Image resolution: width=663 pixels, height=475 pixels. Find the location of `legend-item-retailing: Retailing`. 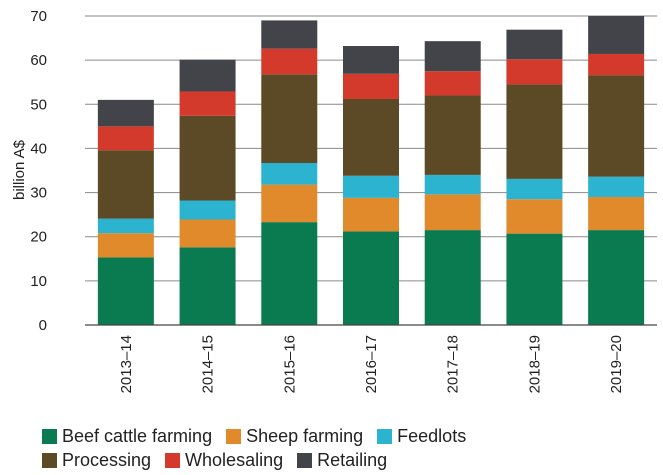

legend-item-retailing: Retailing is located at coordinates (342, 460).